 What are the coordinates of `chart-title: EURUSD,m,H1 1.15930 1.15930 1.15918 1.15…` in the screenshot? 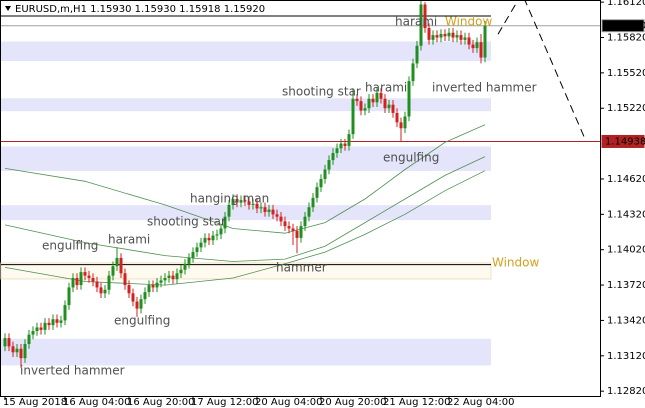 It's located at (140, 9).